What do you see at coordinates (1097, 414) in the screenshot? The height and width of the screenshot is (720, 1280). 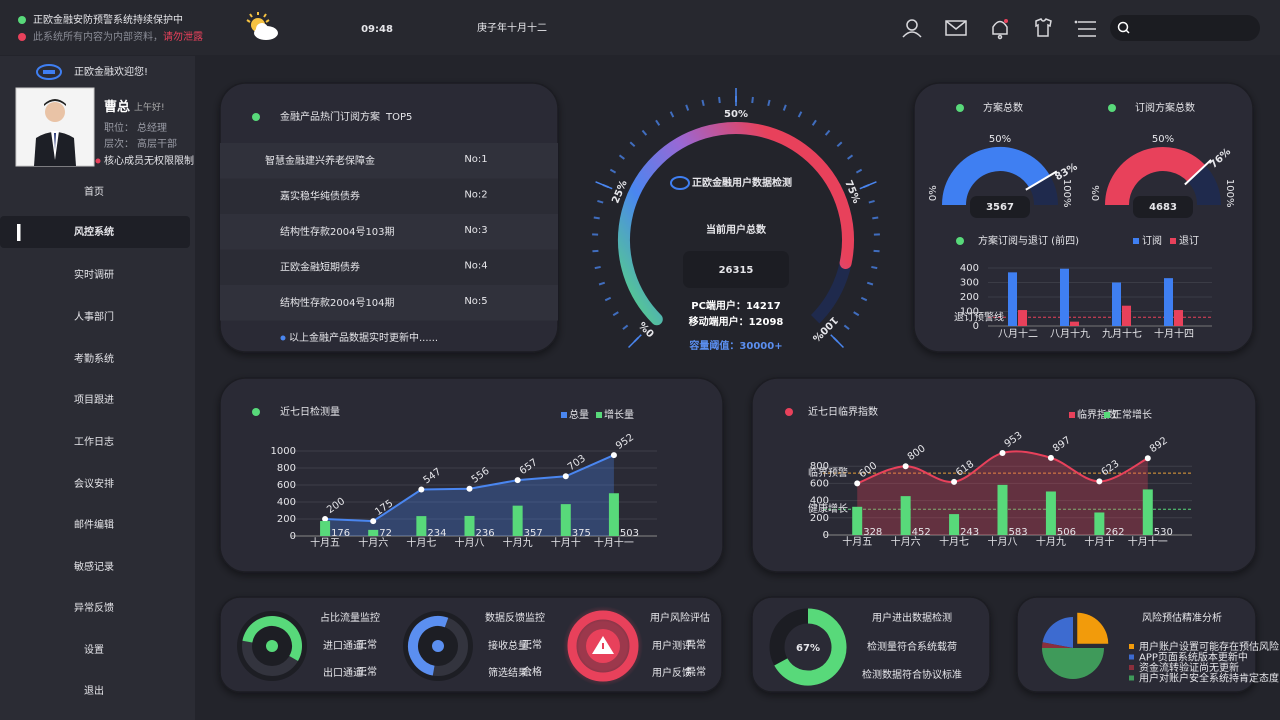 I see `legend-label: 临界指数` at bounding box center [1097, 414].